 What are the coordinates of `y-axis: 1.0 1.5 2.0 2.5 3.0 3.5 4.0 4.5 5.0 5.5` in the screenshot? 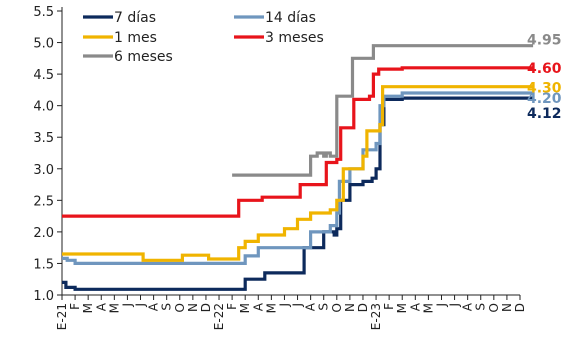 It's located at (48, 154).